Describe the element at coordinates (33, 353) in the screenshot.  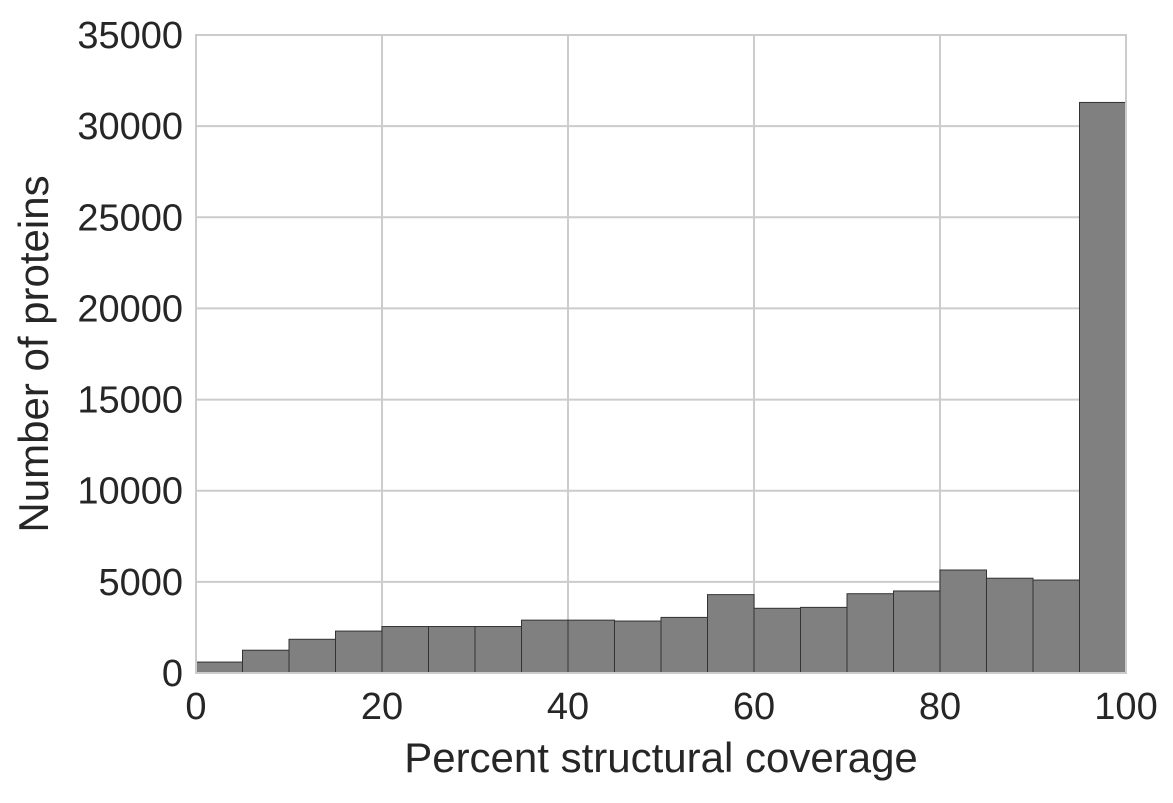
I see `y-axis-label: Number of proteins` at that location.